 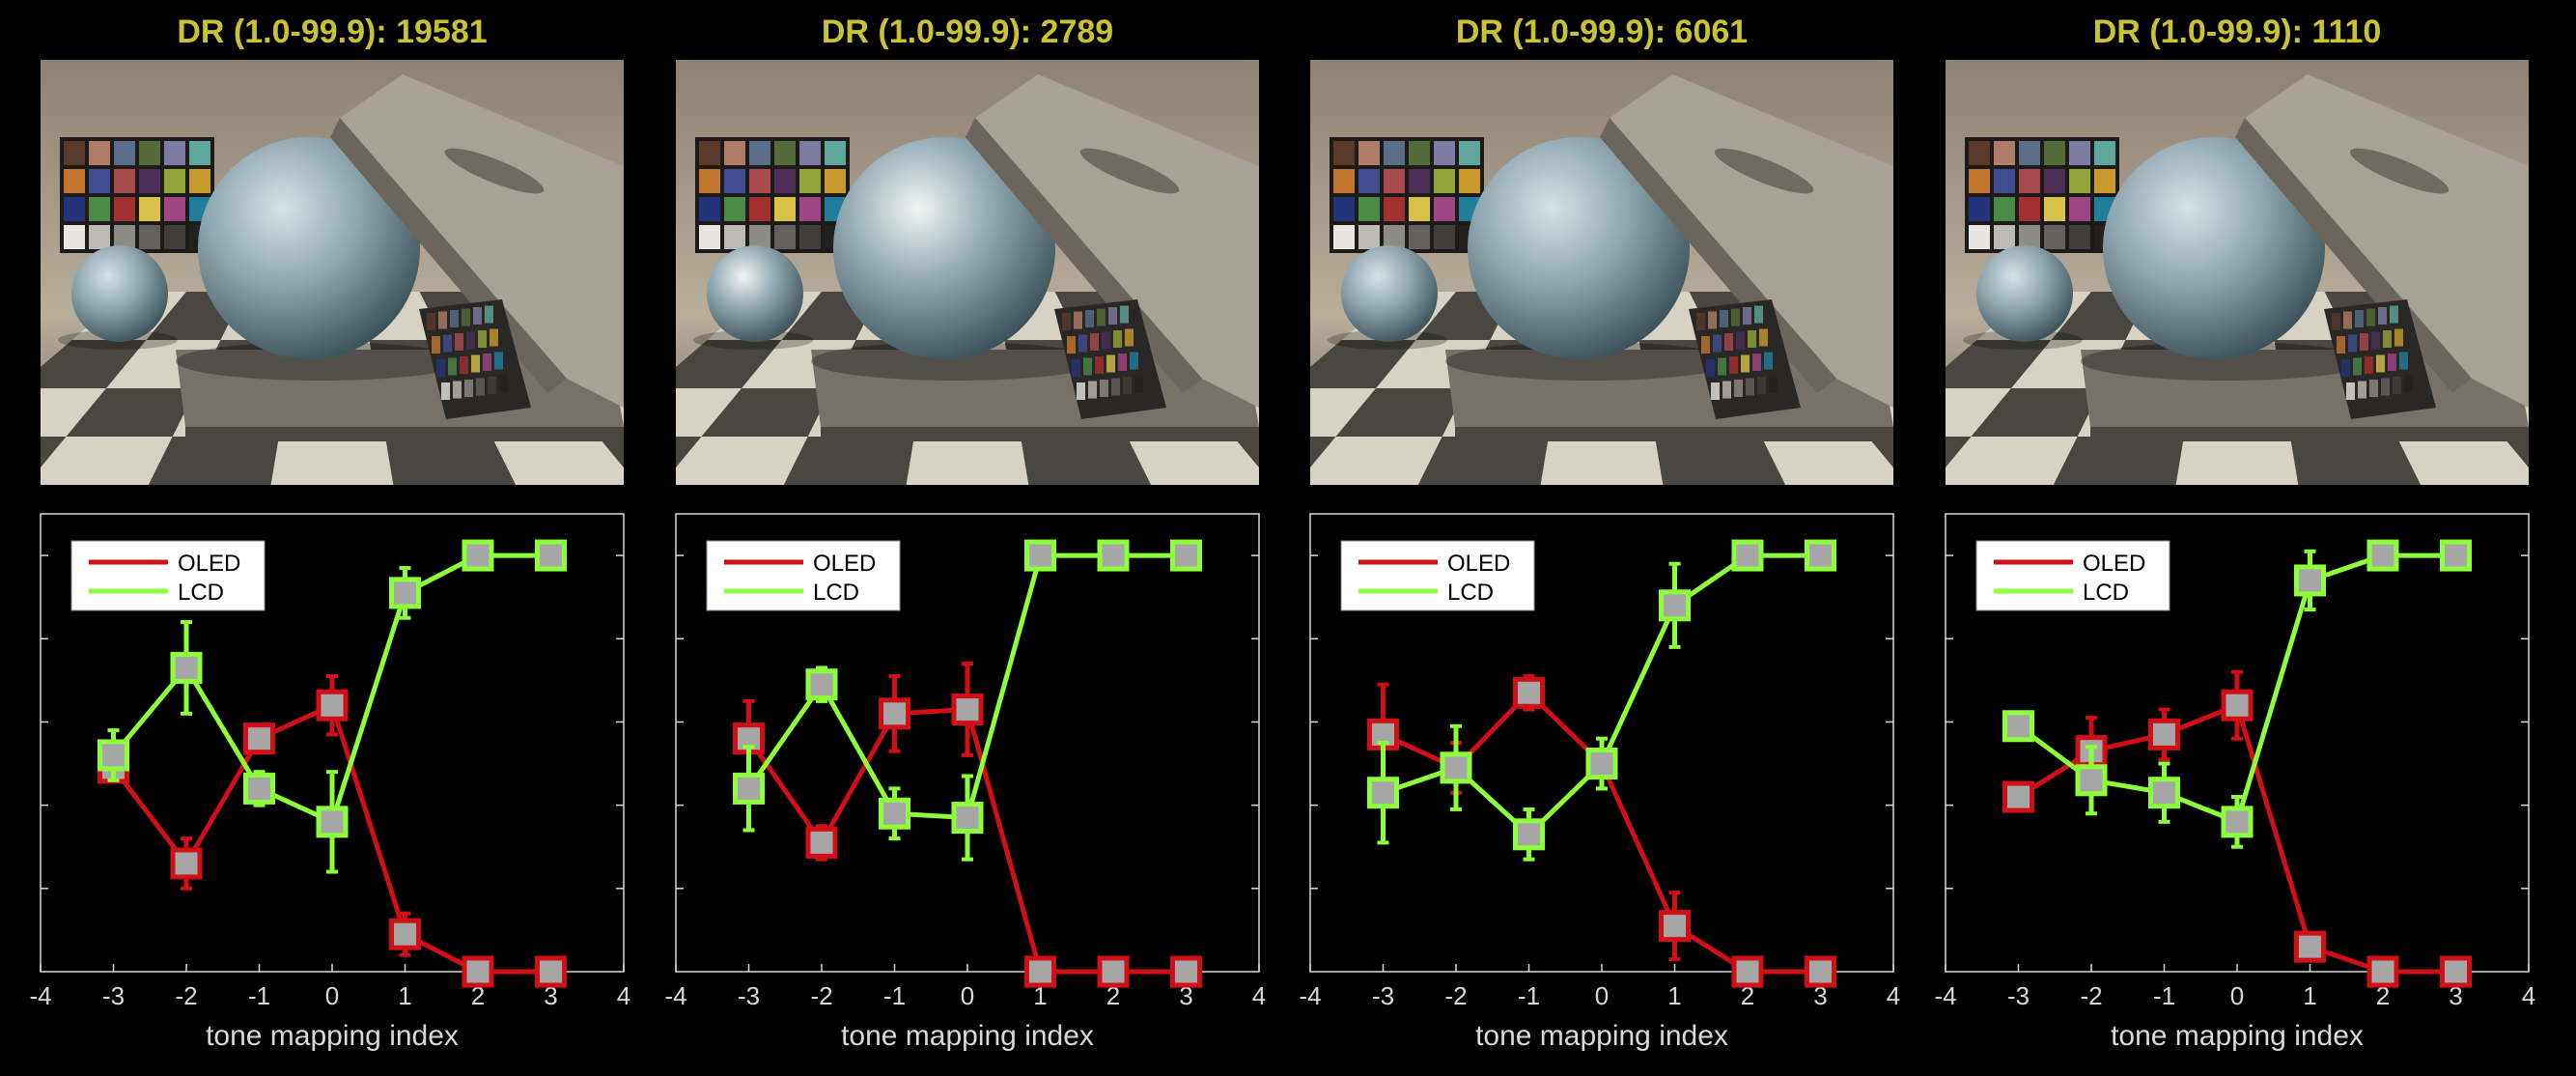 What do you see at coordinates (1113, 995) in the screenshot?
I see `x-tick-label: 2` at bounding box center [1113, 995].